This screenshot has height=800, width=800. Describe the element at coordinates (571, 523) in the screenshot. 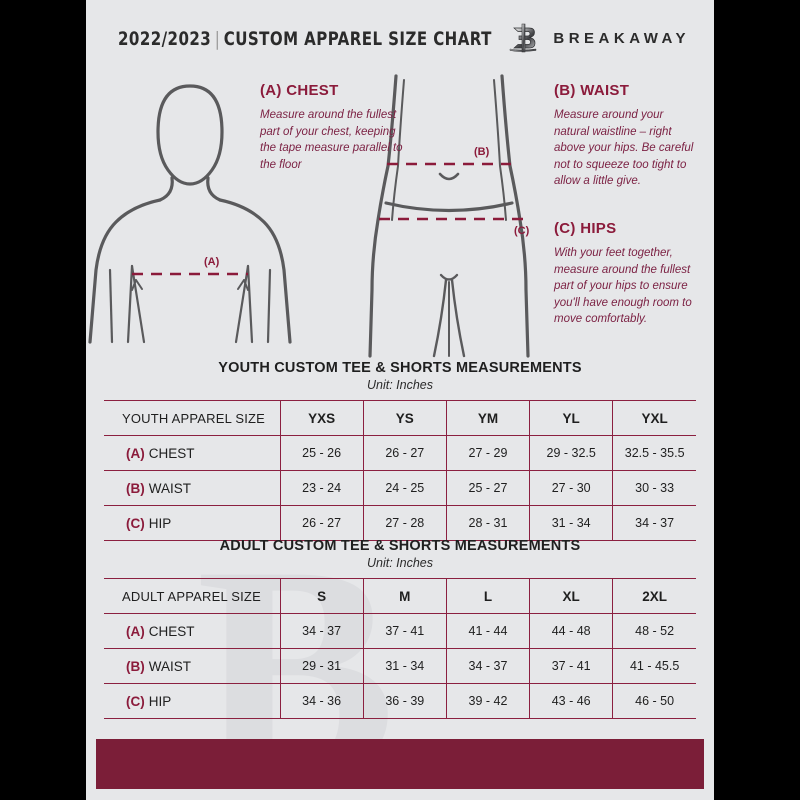

I see `youth-cell-2-3: 31 - 34` at that location.